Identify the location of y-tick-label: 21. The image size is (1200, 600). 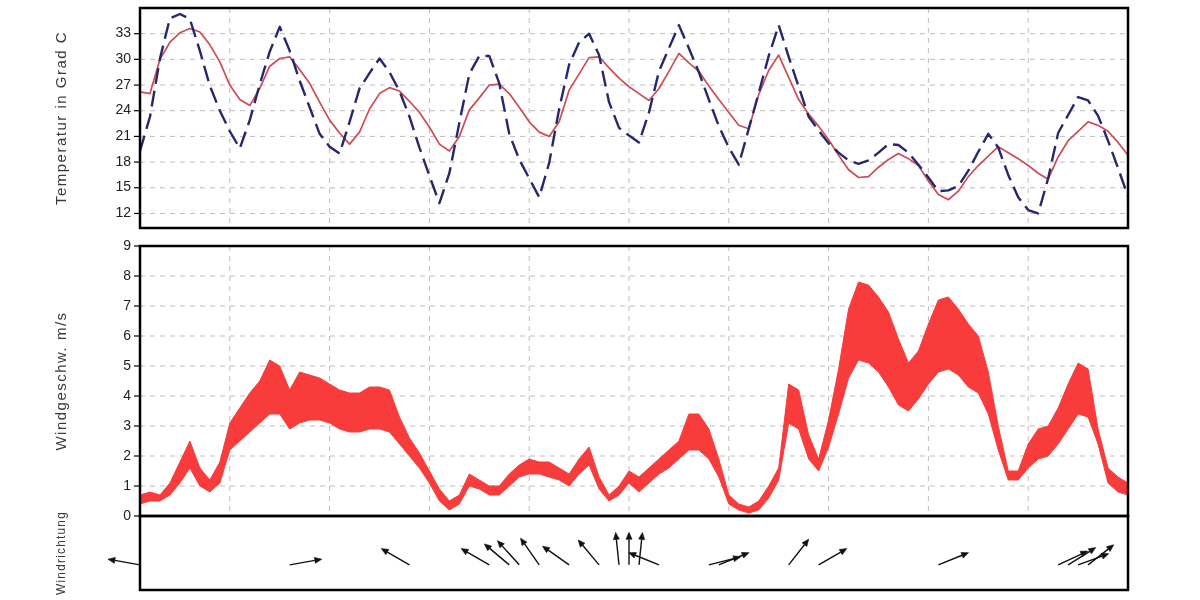
(123, 135).